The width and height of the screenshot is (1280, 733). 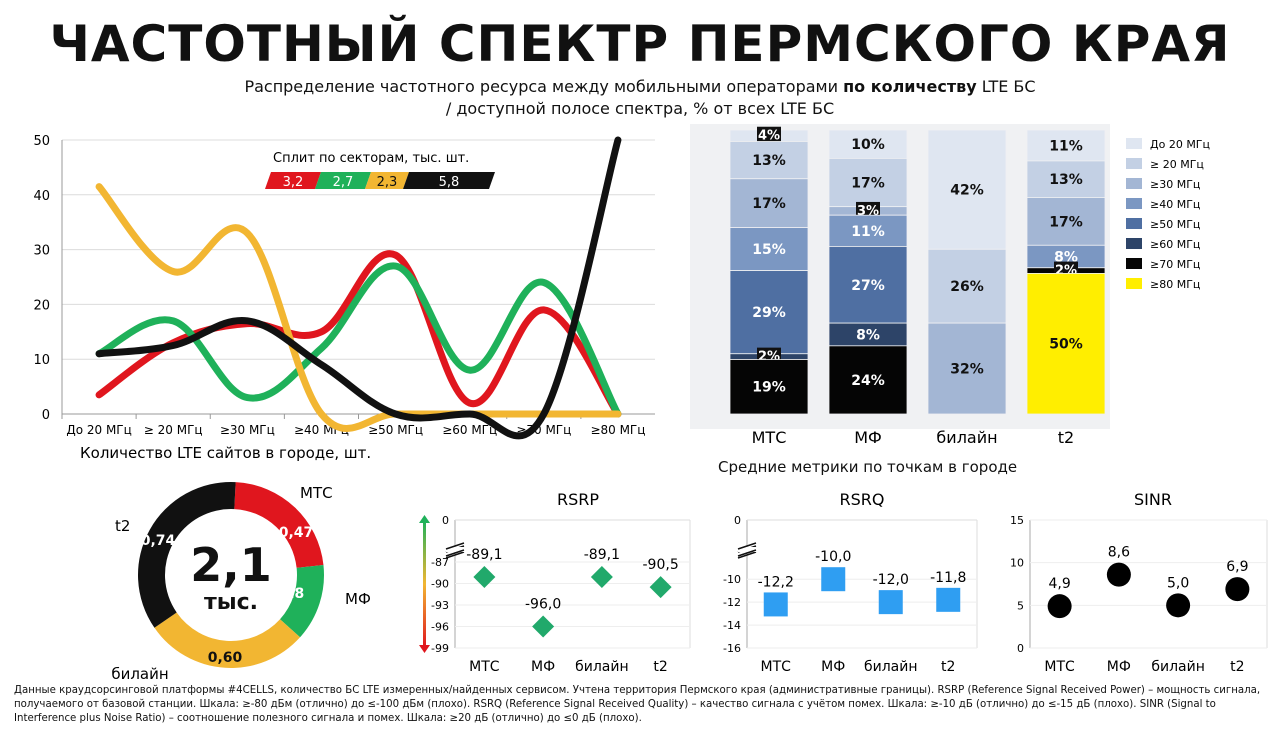 What do you see at coordinates (868, 286) in the screenshot?
I see `bar-label: 27%` at bounding box center [868, 286].